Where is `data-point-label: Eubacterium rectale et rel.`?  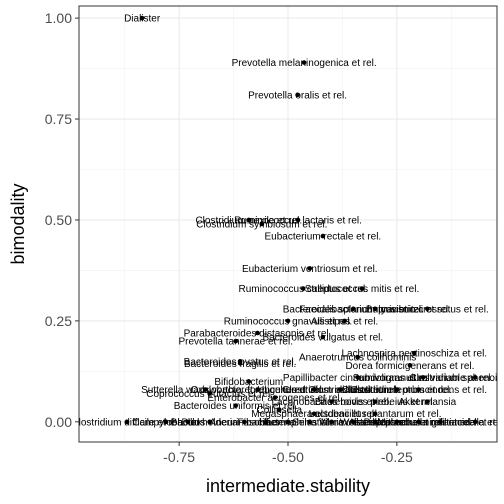
data-point-label: Eubacterium rectale et rel. is located at coordinates (322, 237).